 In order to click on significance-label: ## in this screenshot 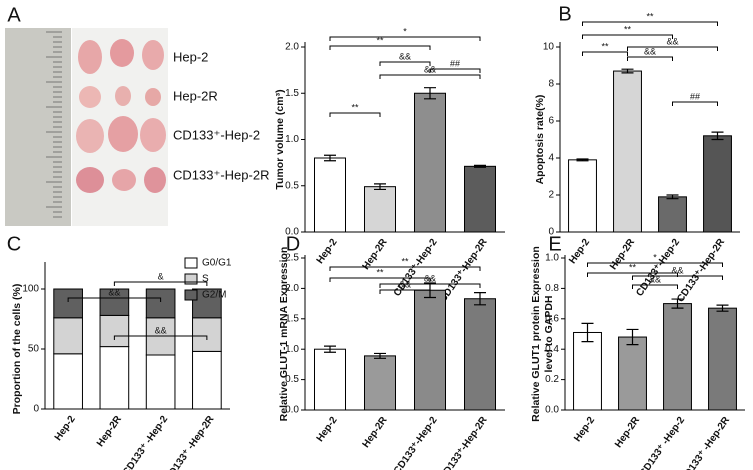, I will do `click(455, 63)`.